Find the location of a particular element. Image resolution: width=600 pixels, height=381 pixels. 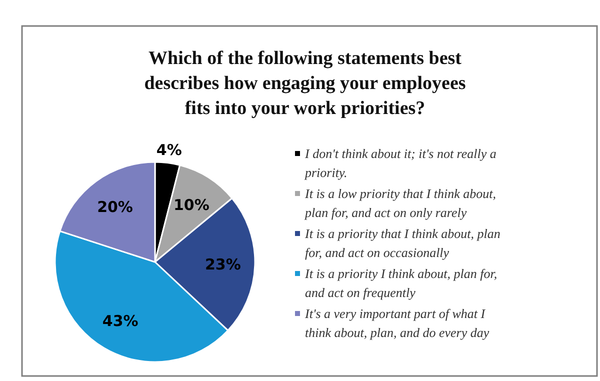

data-label: 4% is located at coordinates (169, 150).